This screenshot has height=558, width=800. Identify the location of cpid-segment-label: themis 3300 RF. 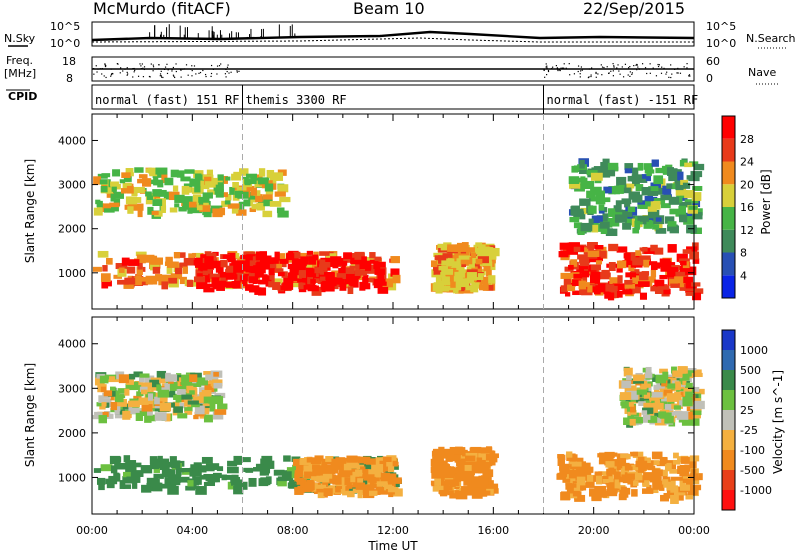
(296, 100).